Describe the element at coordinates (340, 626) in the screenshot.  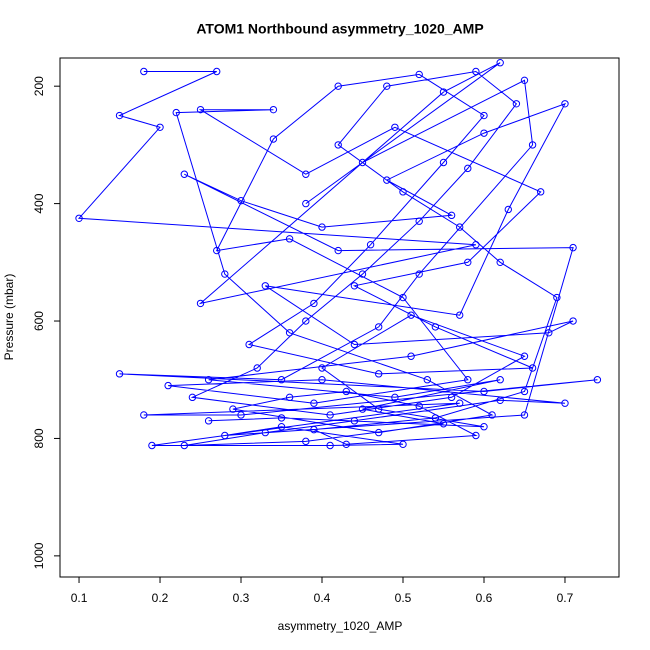
I see `x-axis-label: asymmetry_1020_AMP` at that location.